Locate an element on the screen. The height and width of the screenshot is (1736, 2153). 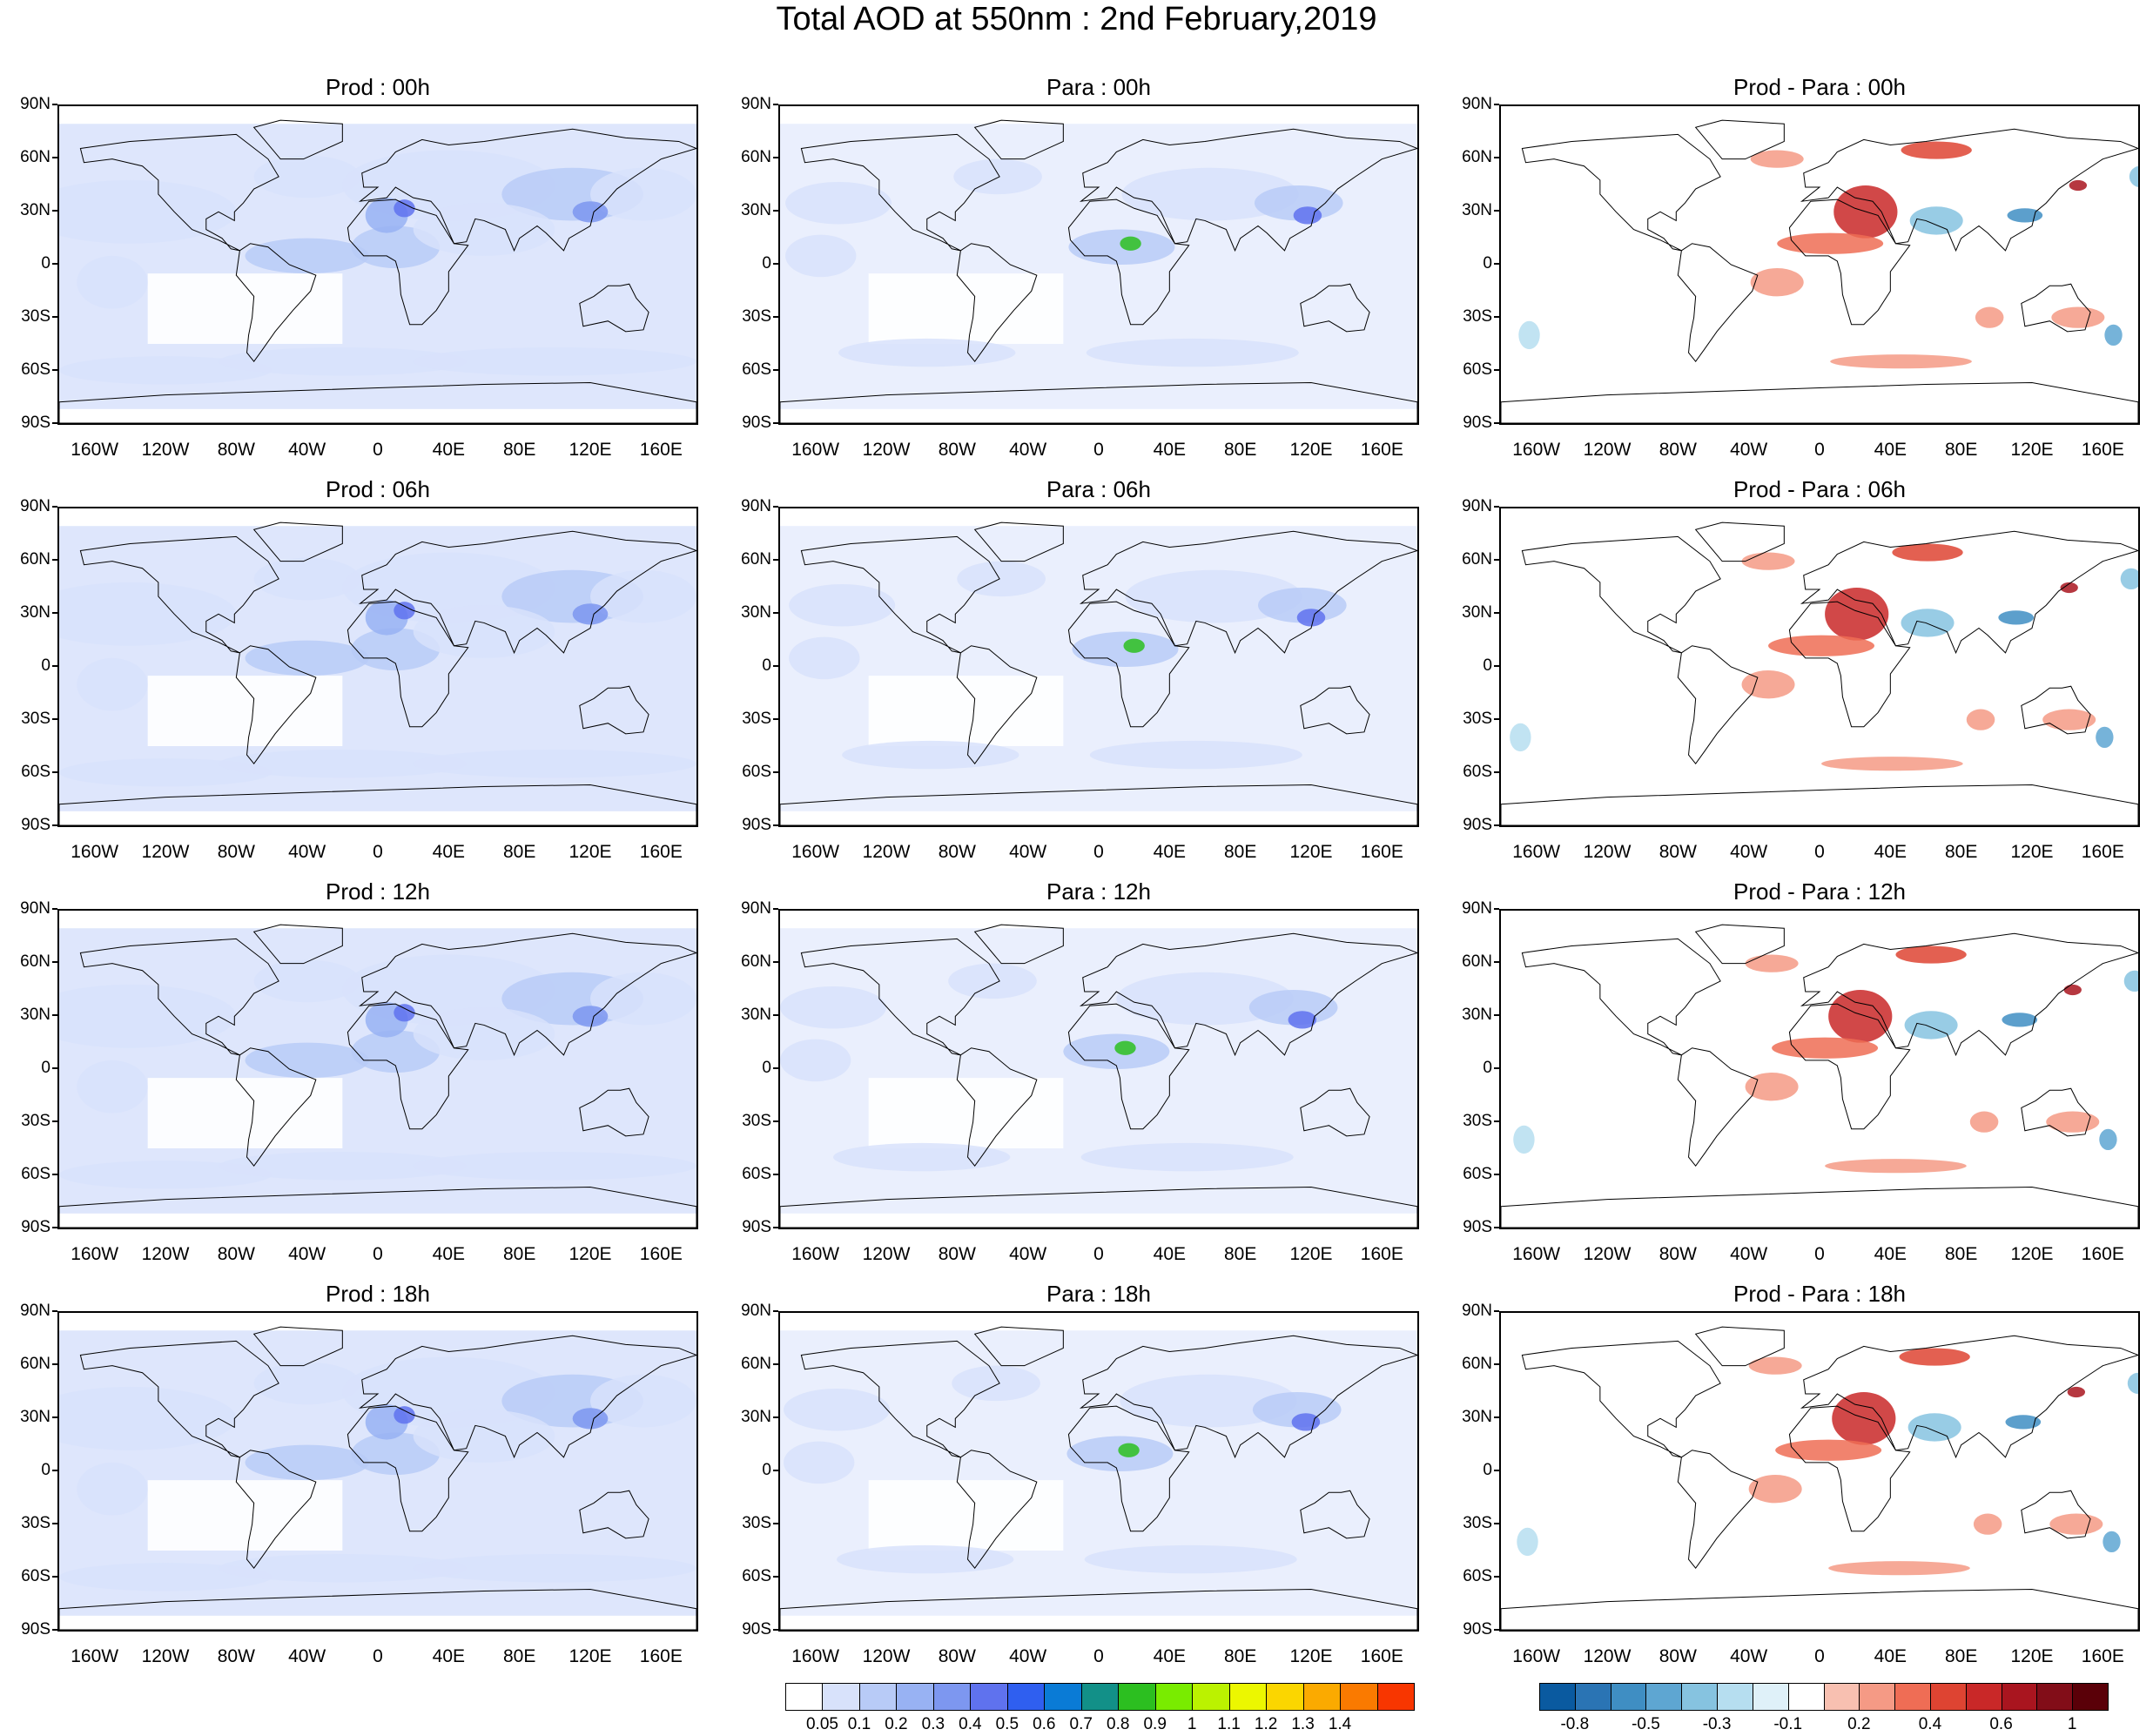
colorbar-label: 1.1 is located at coordinates (1229, 1724).